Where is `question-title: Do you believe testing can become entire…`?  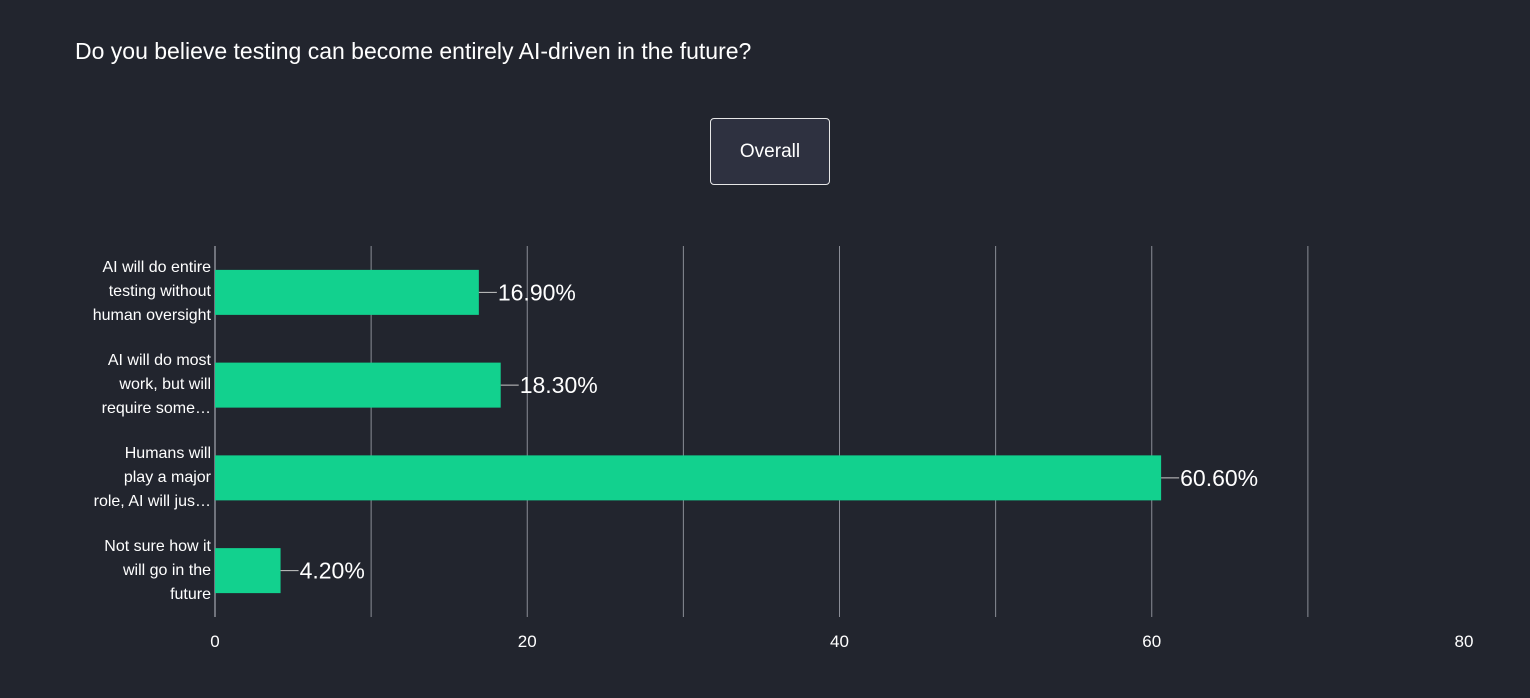
question-title: Do you believe testing can become entire… is located at coordinates (413, 51).